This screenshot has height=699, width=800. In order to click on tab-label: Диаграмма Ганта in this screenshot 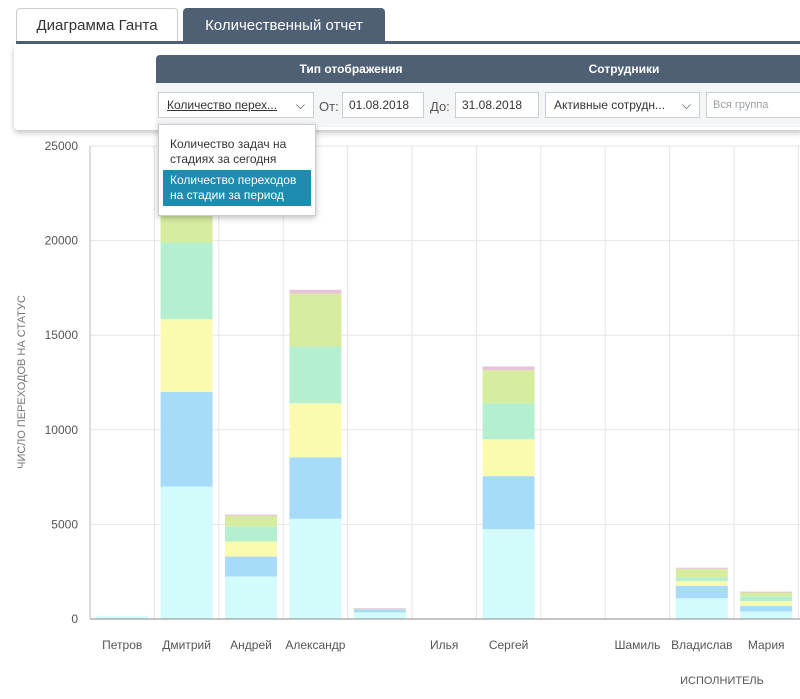, I will do `click(97, 25)`.